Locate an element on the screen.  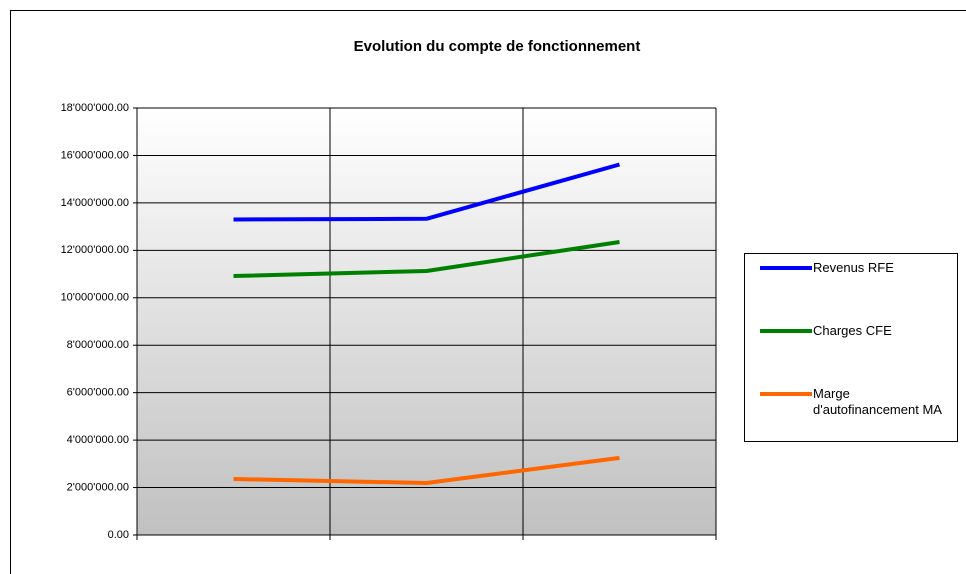
legend-label: Revenus RFE is located at coordinates (853, 267).